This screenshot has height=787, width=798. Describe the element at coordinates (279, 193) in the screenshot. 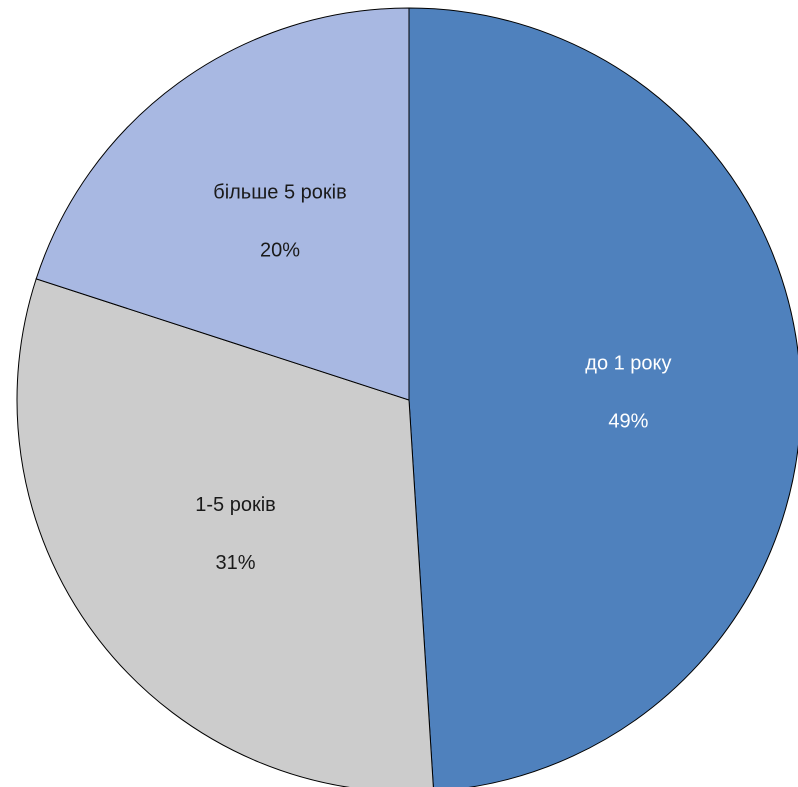

I see `slice-2-category-label: більше 5 років` at that location.